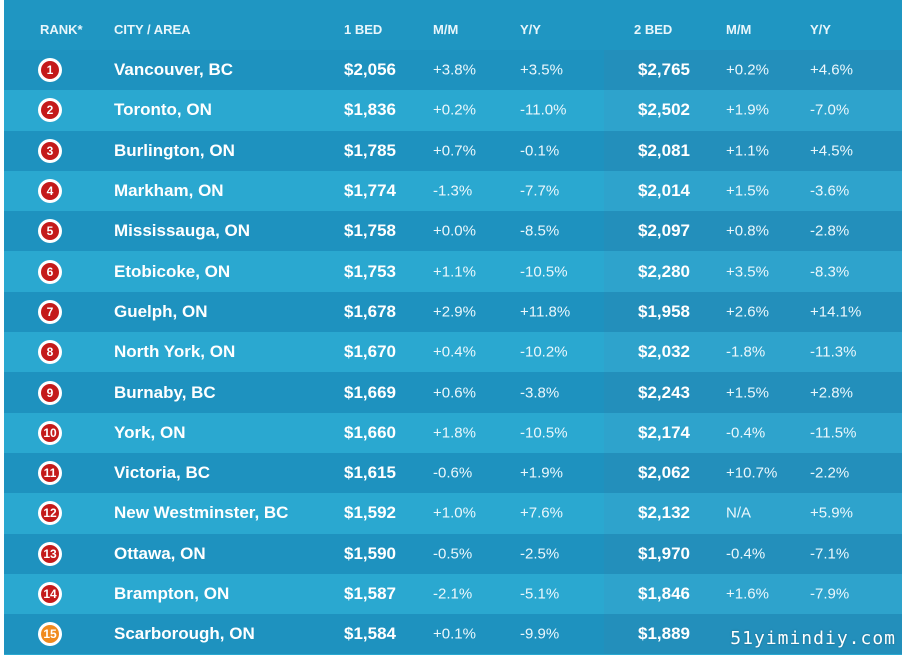 This screenshot has width=909, height=655. I want to click on two-bed-rent: $2,032, so click(664, 352).